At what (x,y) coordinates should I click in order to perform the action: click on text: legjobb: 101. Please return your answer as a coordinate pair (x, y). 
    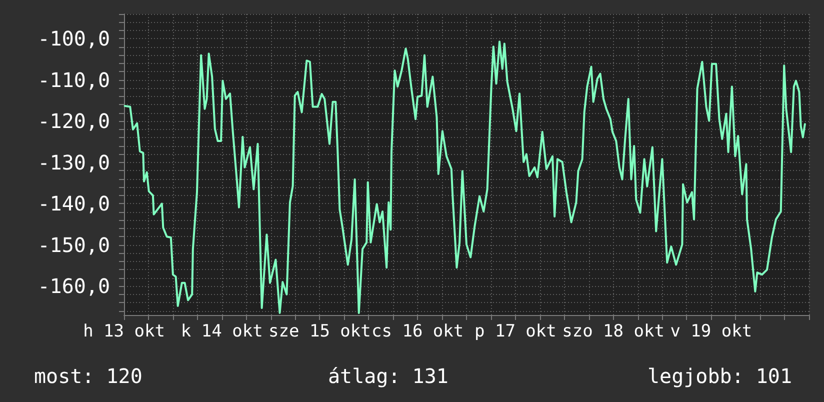
    Looking at the image, I should click on (720, 376).